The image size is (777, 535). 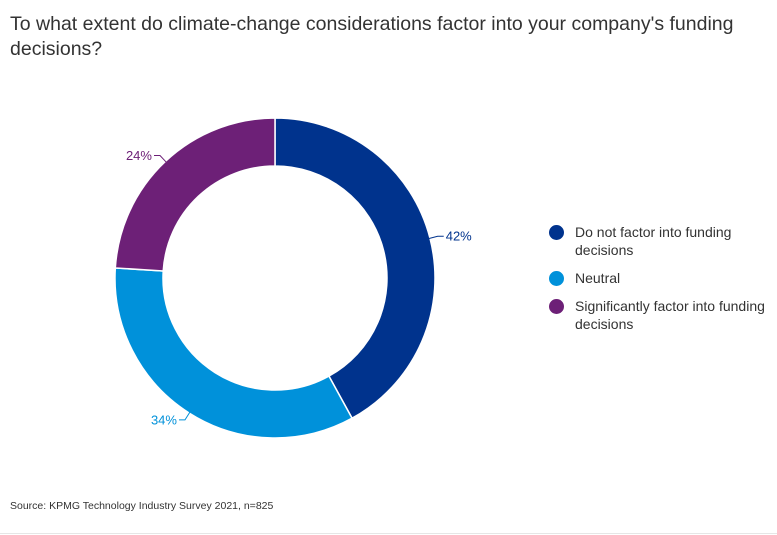 What do you see at coordinates (653, 241) in the screenshot?
I see `legend-label: Do not factor into funding decisions` at bounding box center [653, 241].